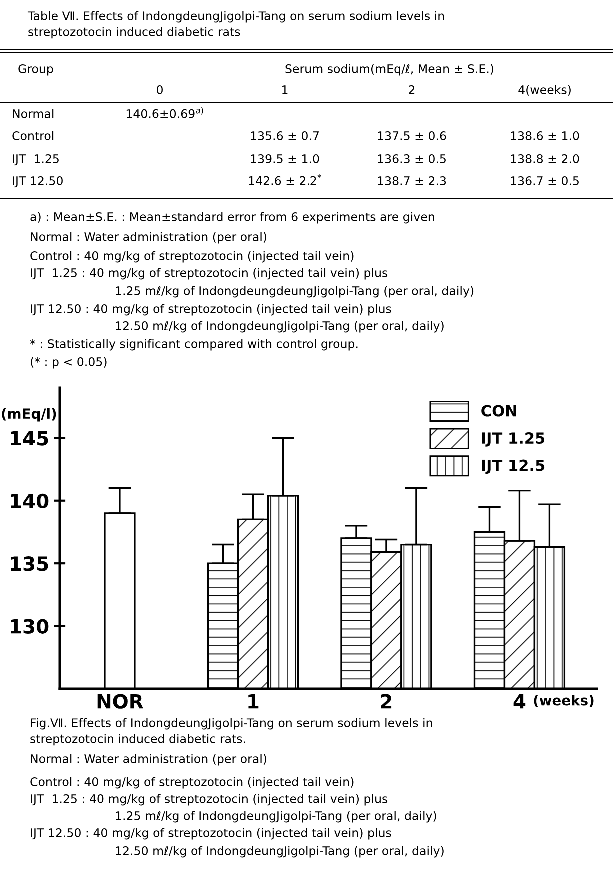 This screenshot has width=613, height=878. Describe the element at coordinates (276, 817) in the screenshot. I see `text: 1.25 mℓ/kg of IndongdeungJigolpi-Tang (per oral, daily)` at that location.